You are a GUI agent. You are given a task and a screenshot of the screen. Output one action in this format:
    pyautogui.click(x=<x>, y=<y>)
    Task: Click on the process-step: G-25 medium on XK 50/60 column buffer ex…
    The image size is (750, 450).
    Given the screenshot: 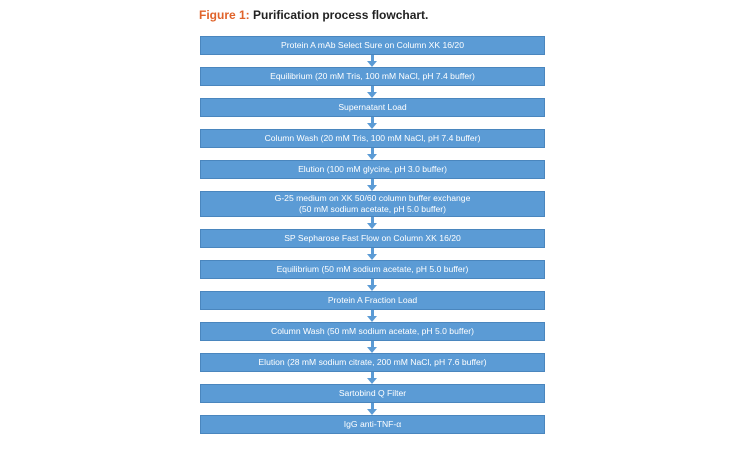 What is the action you would take?
    pyautogui.click(x=372, y=204)
    